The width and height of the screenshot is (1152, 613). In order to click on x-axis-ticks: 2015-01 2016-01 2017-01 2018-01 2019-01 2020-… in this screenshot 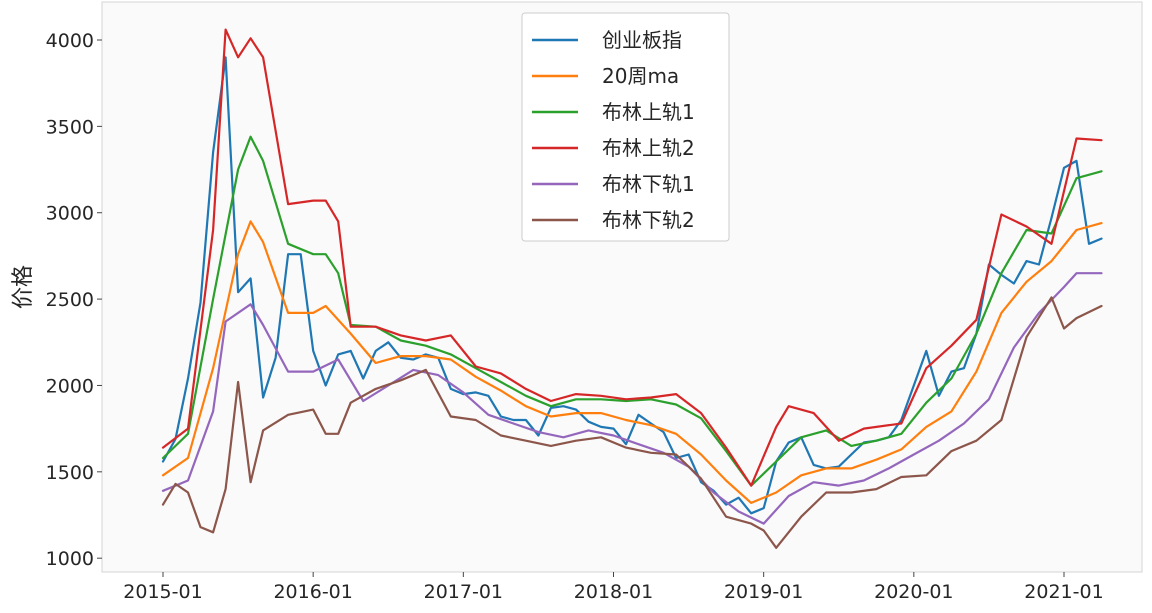, I will do `click(613, 587)`.